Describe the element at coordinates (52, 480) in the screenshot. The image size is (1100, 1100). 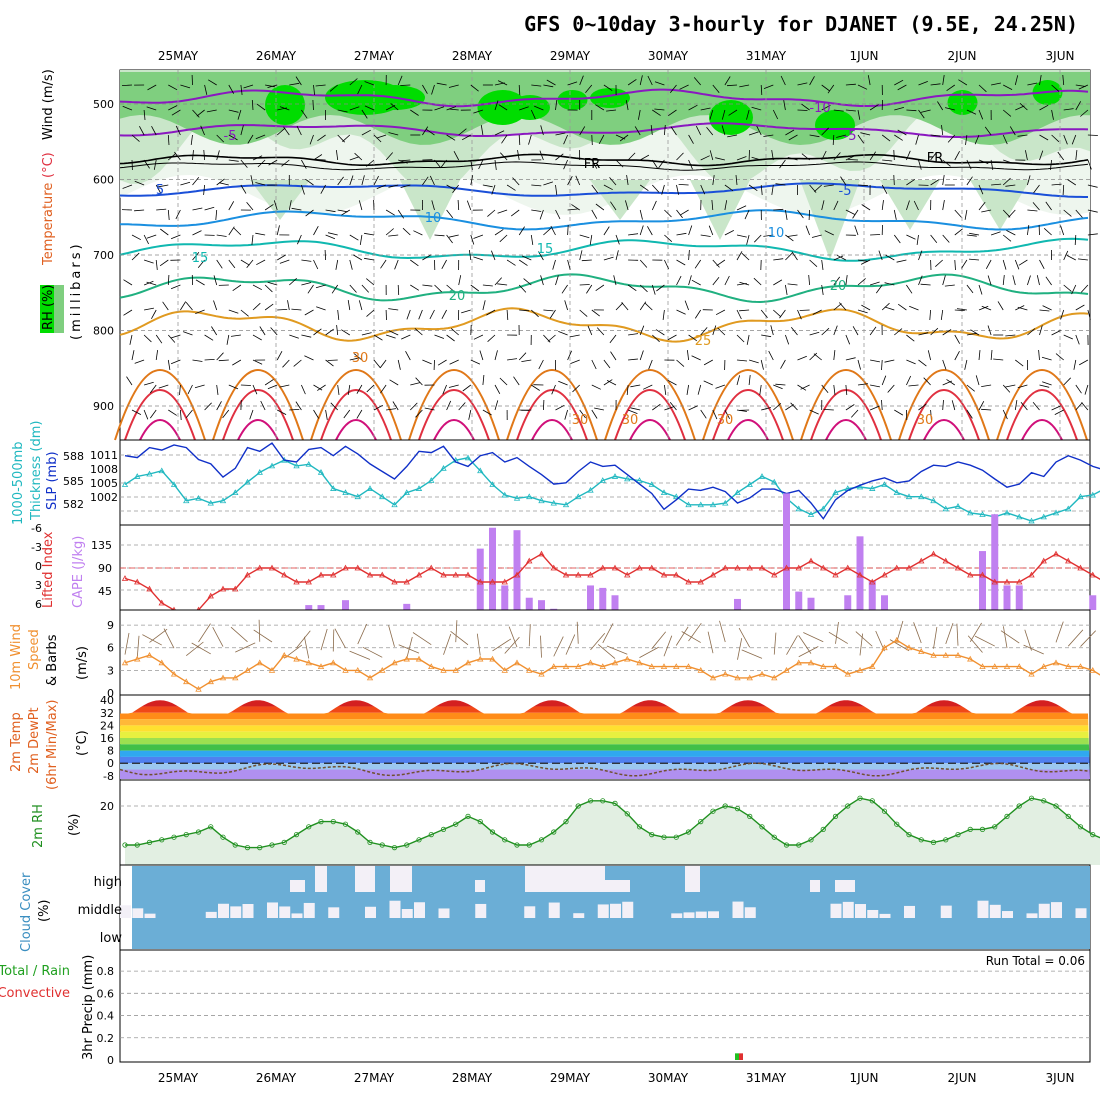
I see `slp-label: SLP (mb)` at that location.